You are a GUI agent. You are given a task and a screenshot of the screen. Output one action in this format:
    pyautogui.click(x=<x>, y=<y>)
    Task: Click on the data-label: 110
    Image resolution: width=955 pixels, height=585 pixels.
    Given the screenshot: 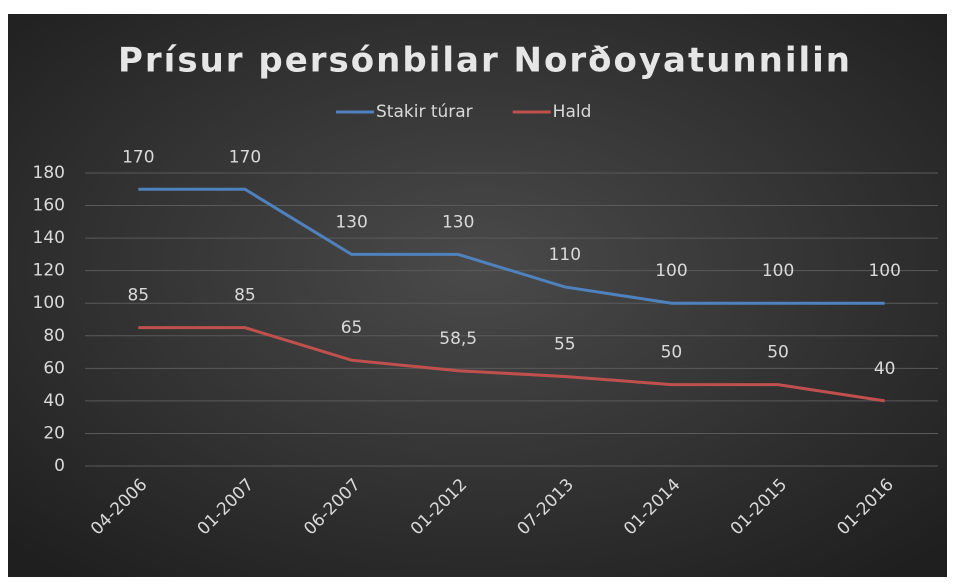 What is the action you would take?
    pyautogui.click(x=565, y=255)
    